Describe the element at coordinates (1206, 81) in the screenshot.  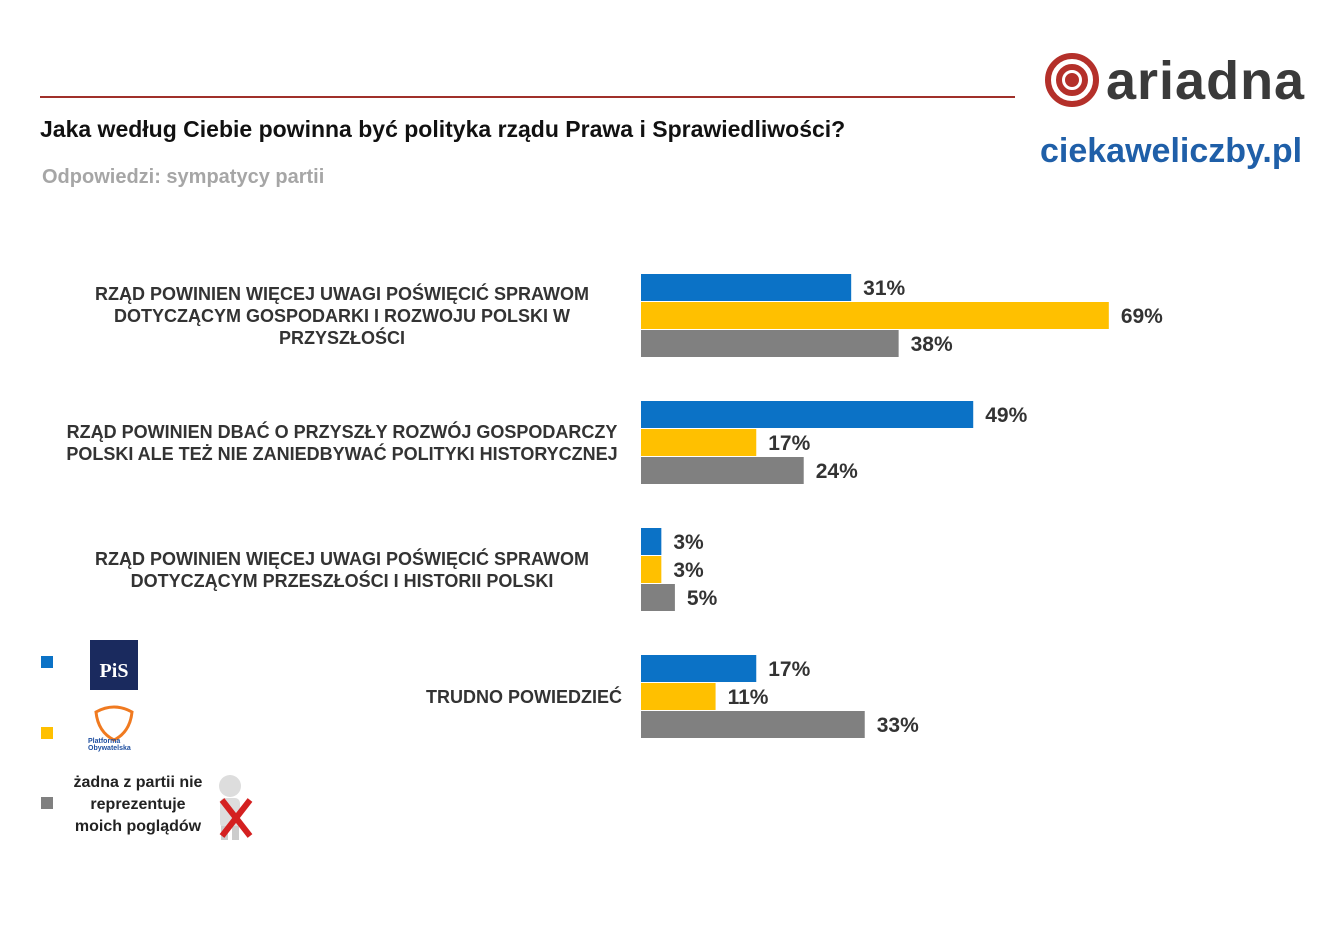
I see `brand: ariadna` at that location.